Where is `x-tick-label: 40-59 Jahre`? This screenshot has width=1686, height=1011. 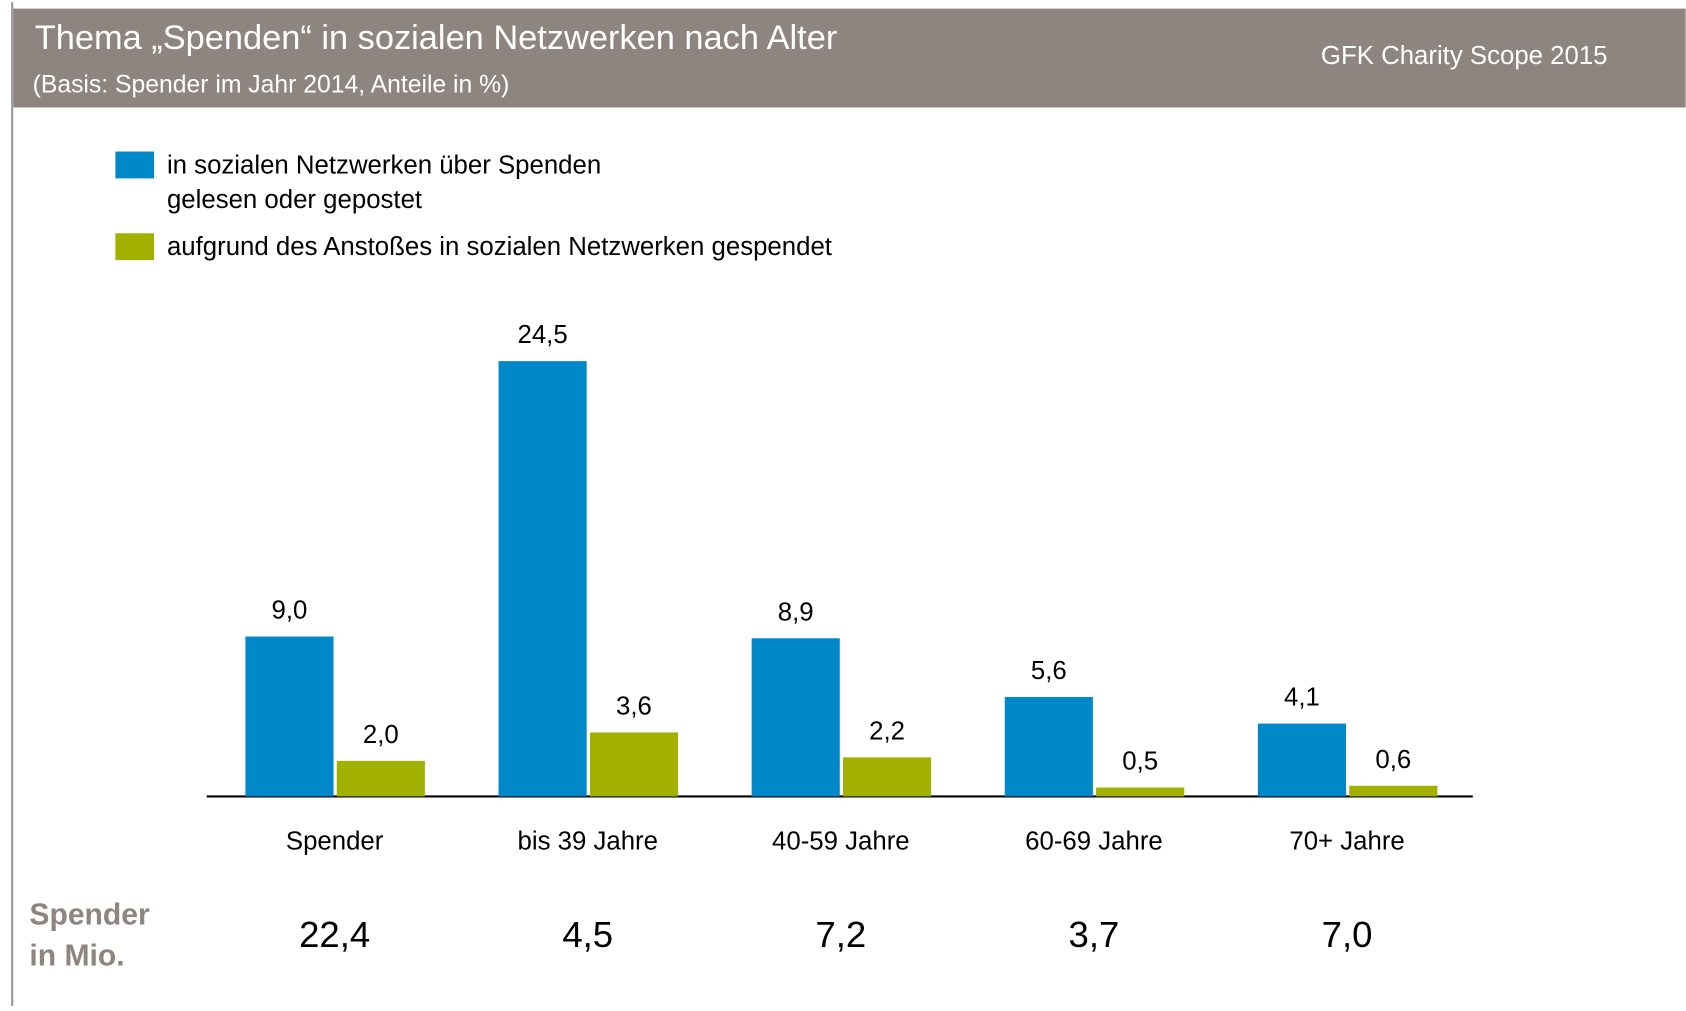
x-tick-label: 40-59 Jahre is located at coordinates (841, 841).